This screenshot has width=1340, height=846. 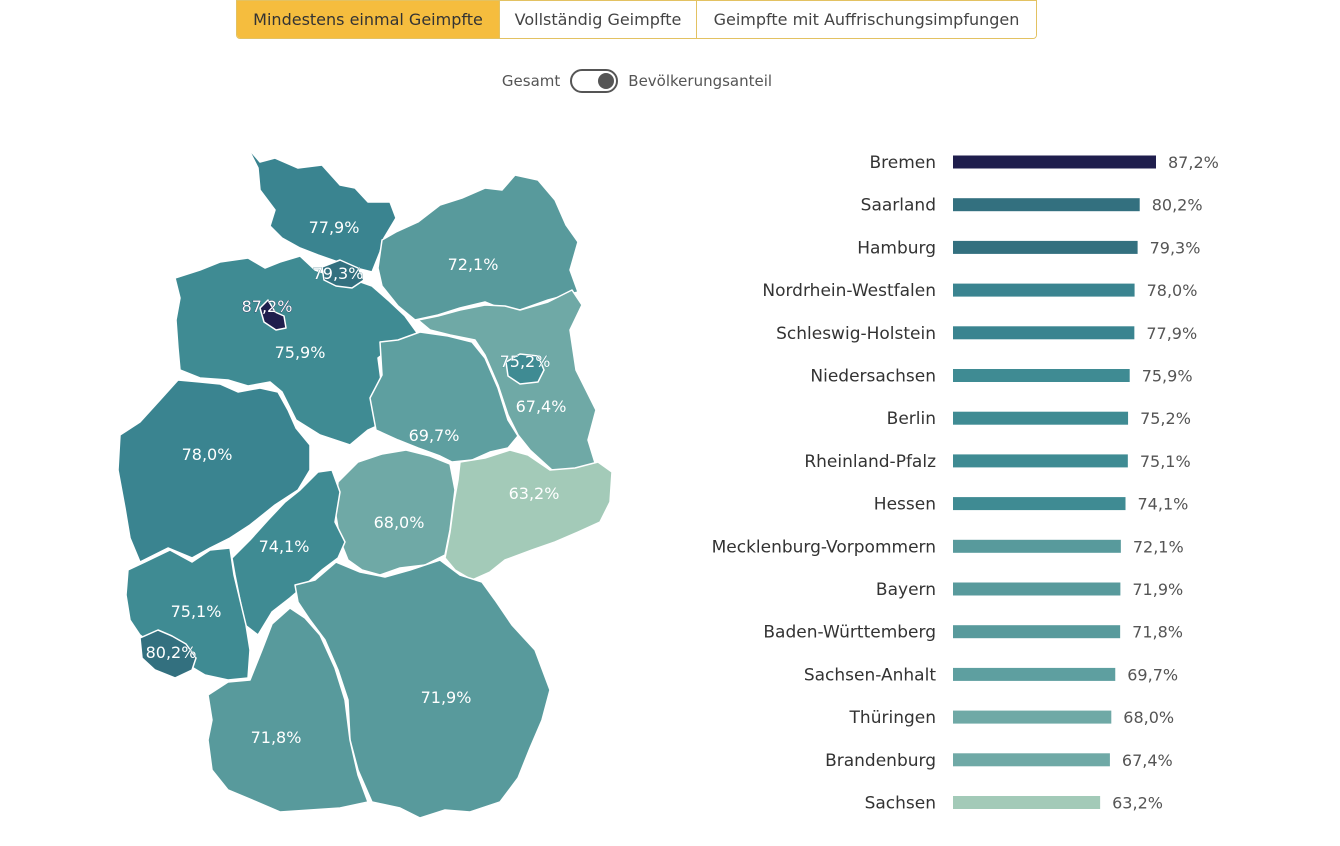 I want to click on map-label-rheinland-pfalz: 75,1%, so click(x=196, y=611).